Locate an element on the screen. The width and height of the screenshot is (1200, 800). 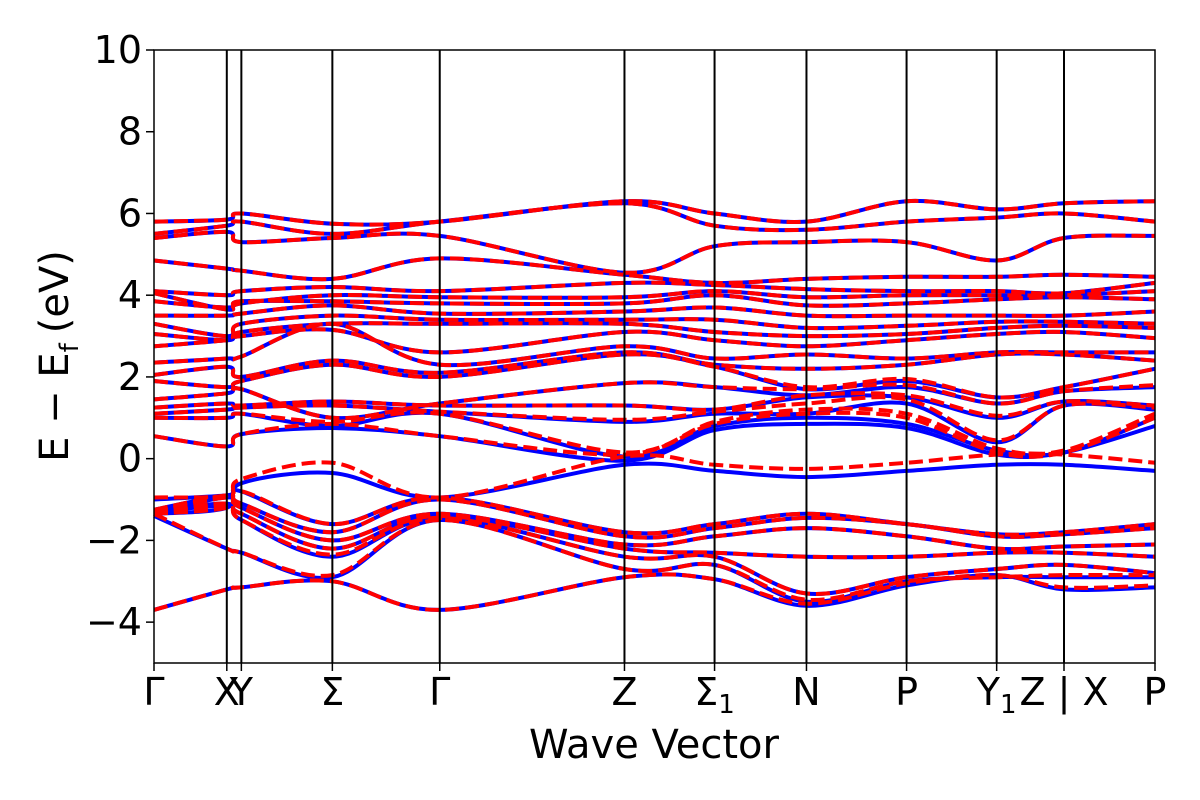
y-tick-label: −4 is located at coordinates (114, 622).